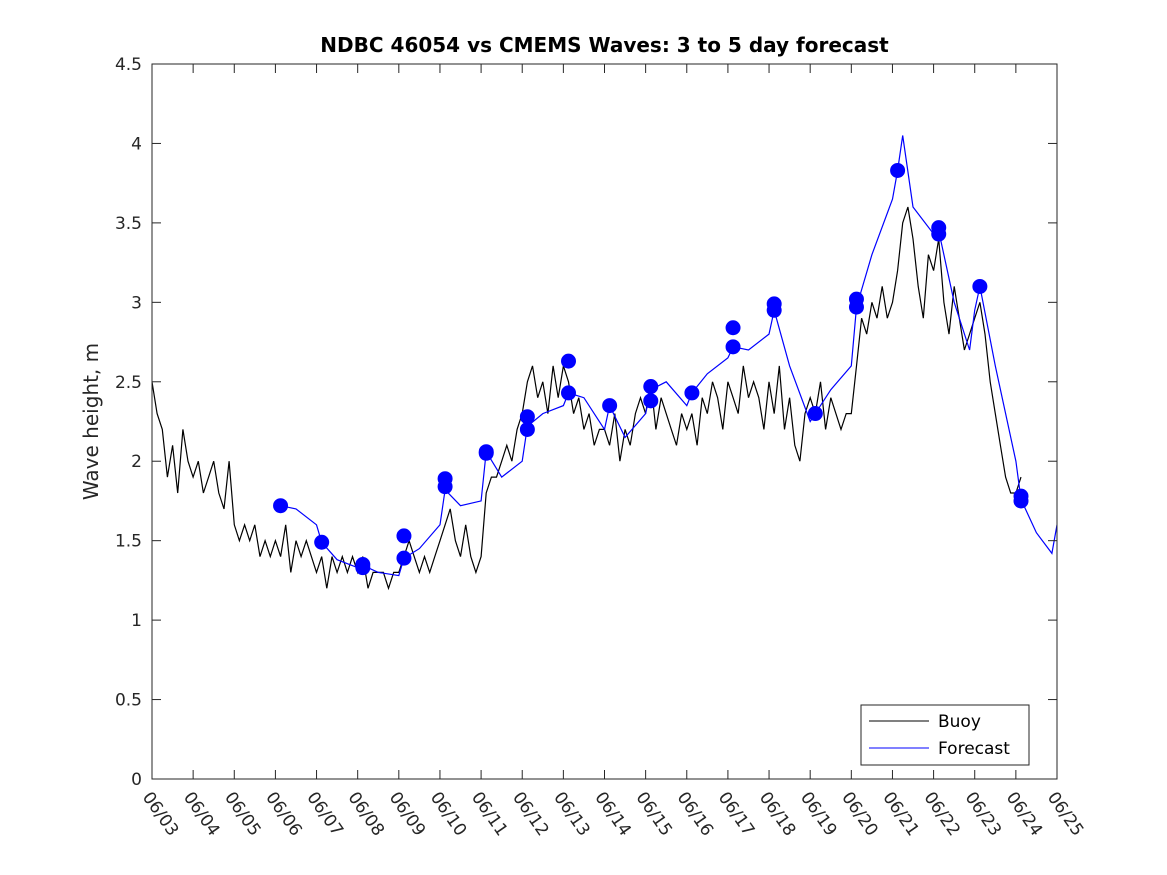 The image size is (1167, 875). Describe the element at coordinates (128, 701) in the screenshot. I see `y-tick-label: 0.5` at that location.